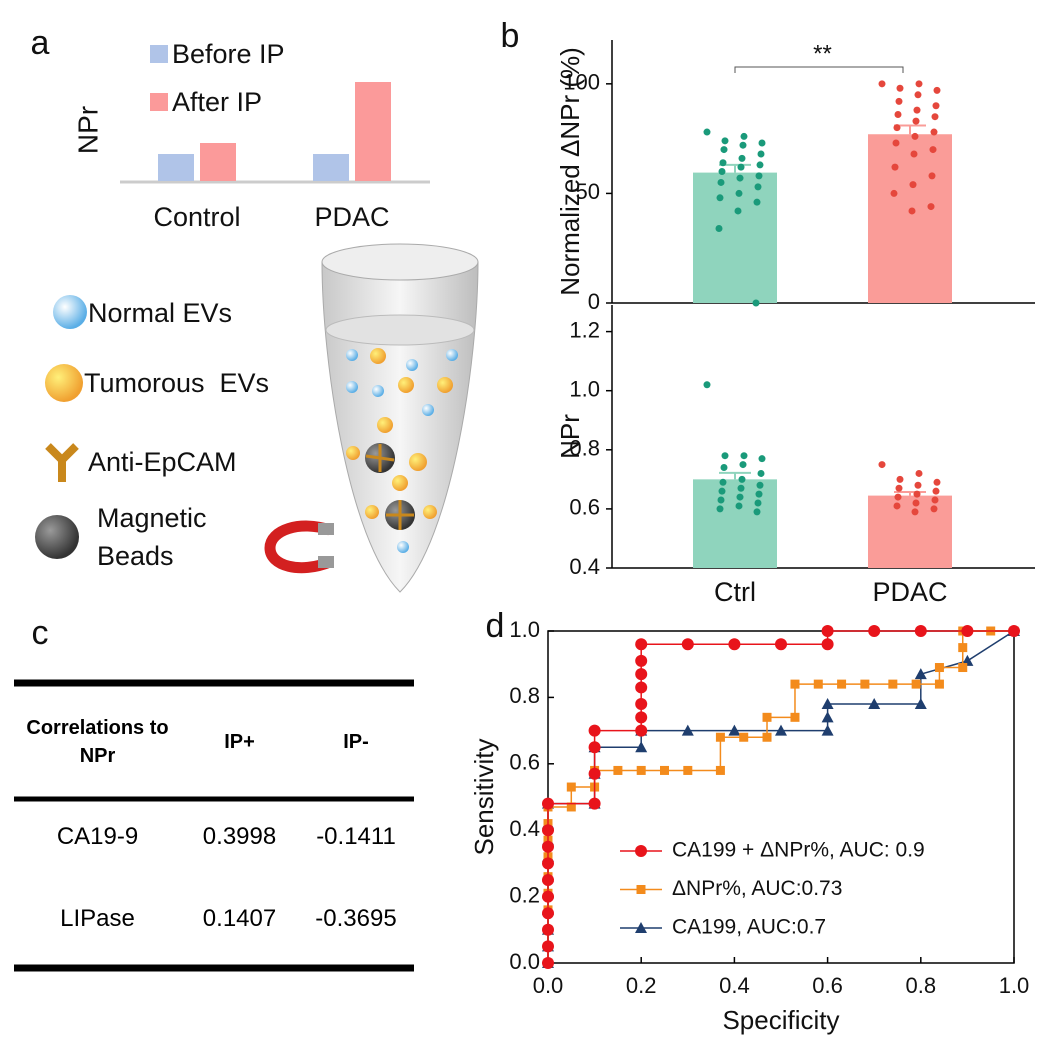  I want to click on table-row: CA19-9 0.3998 -0.1411, so click(214, 837).